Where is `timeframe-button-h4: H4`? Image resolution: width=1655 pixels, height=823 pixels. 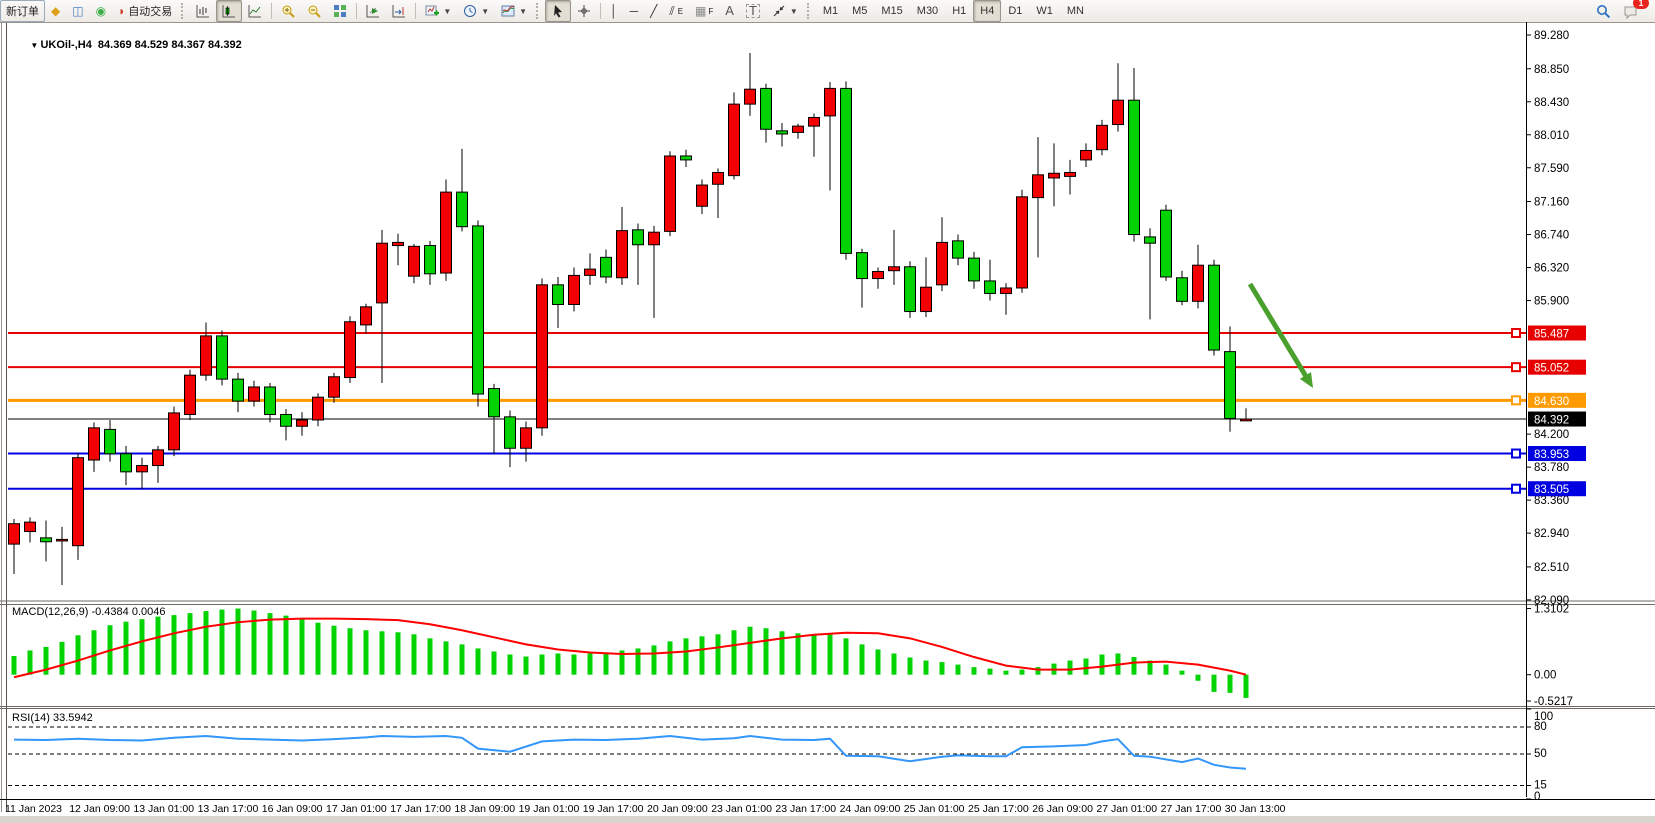
timeframe-button-h4: H4 is located at coordinates (987, 11).